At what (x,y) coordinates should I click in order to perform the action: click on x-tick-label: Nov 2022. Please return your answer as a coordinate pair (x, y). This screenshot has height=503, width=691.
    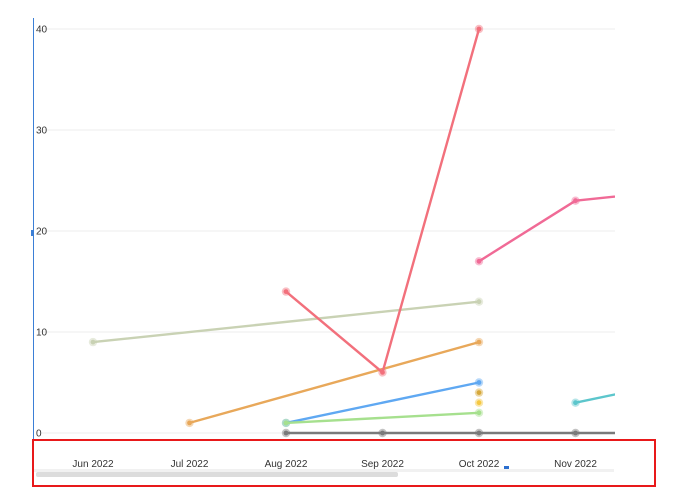
    Looking at the image, I should click on (575, 464).